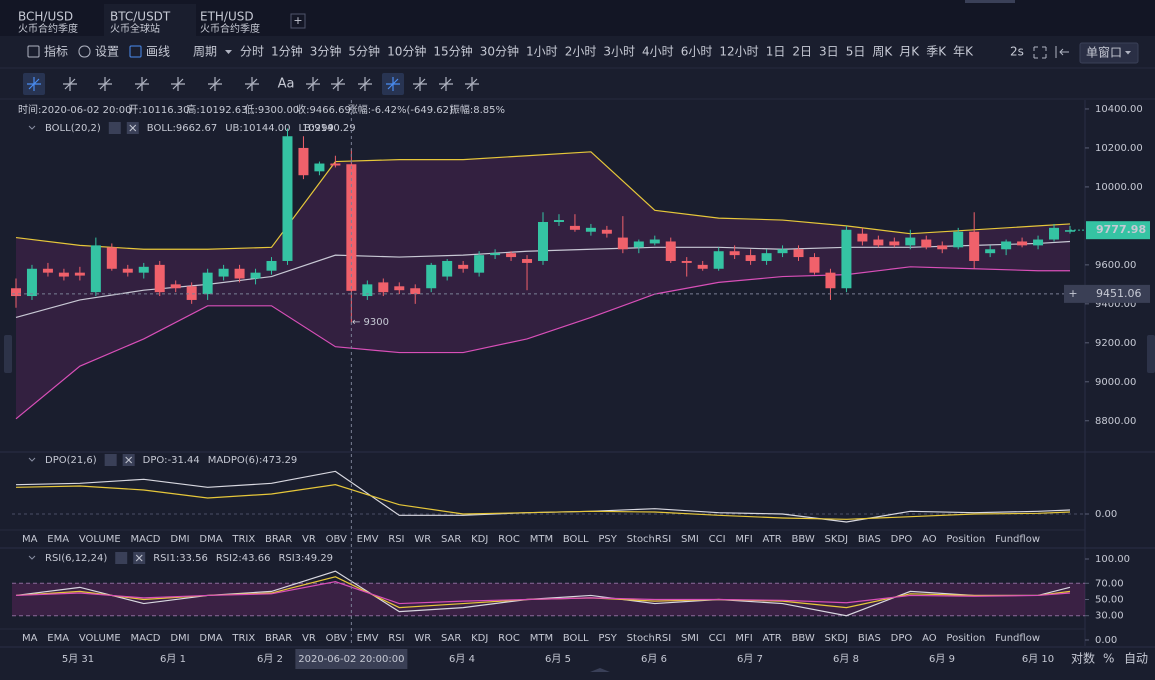 The height and width of the screenshot is (680, 1155). What do you see at coordinates (542, 52) in the screenshot?
I see `period-button: 1小时` at bounding box center [542, 52].